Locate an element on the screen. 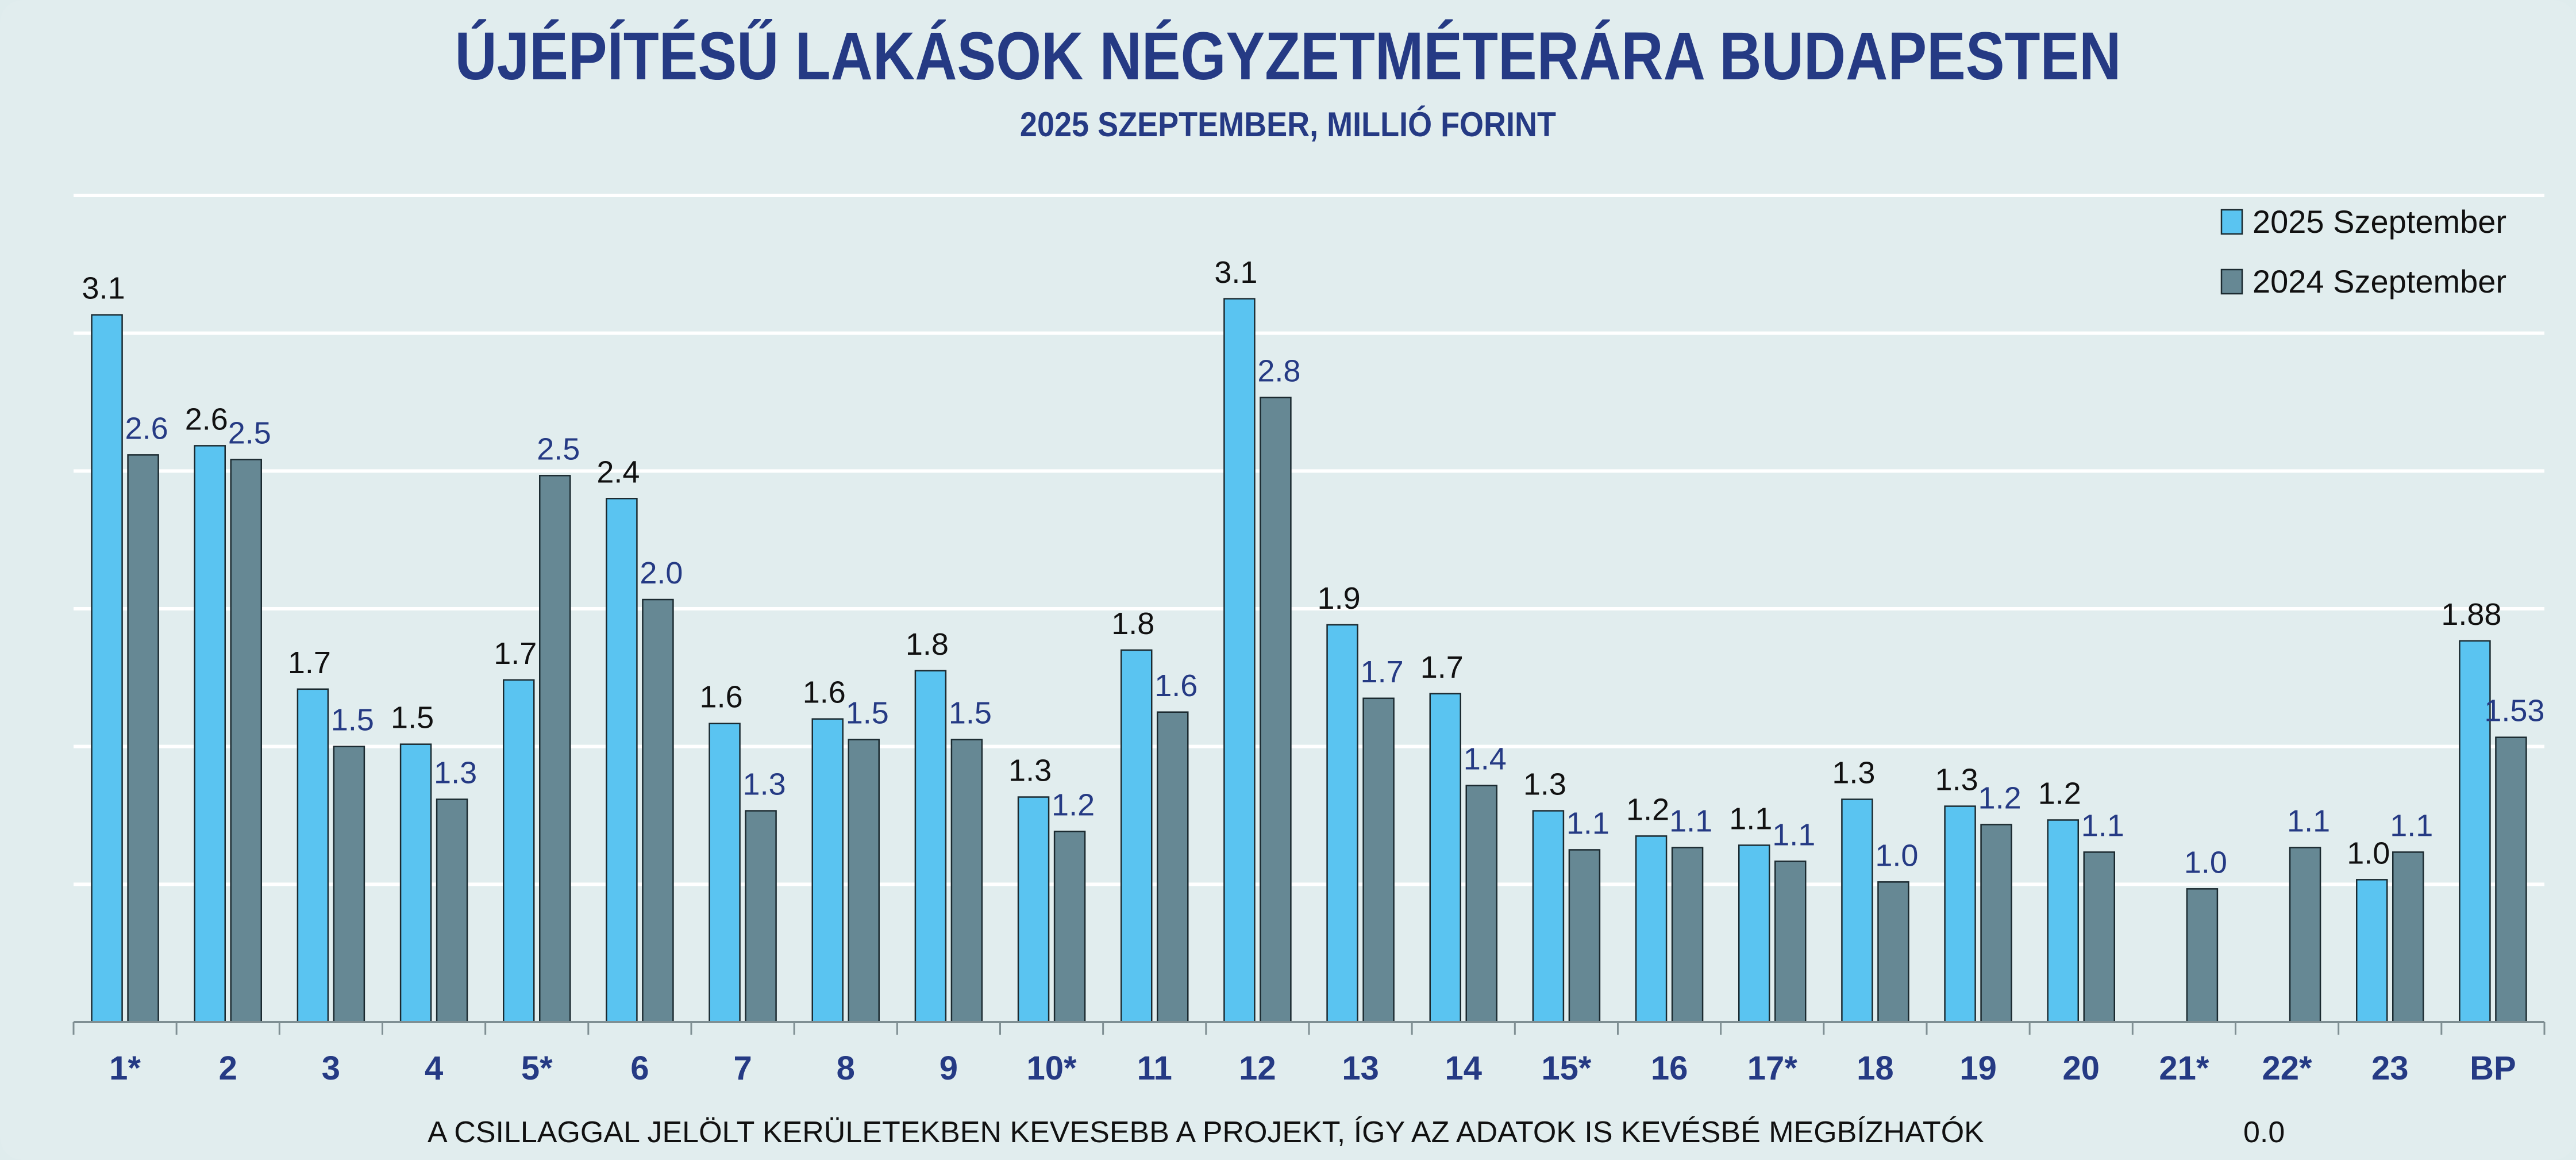  value-label-2025-12: 3.1 is located at coordinates (1235, 272).